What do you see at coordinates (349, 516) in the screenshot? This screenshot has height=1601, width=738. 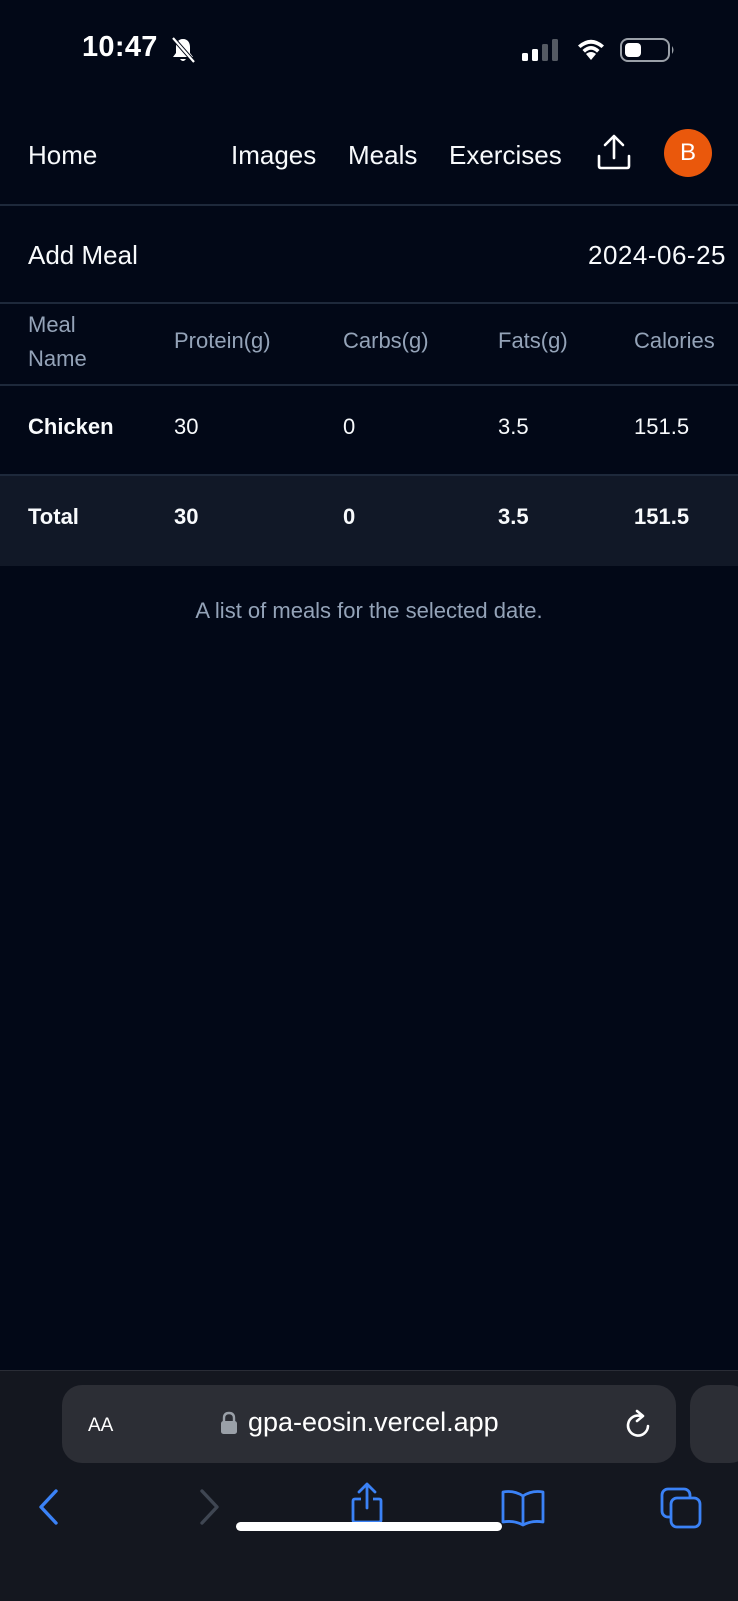 I see `total-carbs: 0` at bounding box center [349, 516].